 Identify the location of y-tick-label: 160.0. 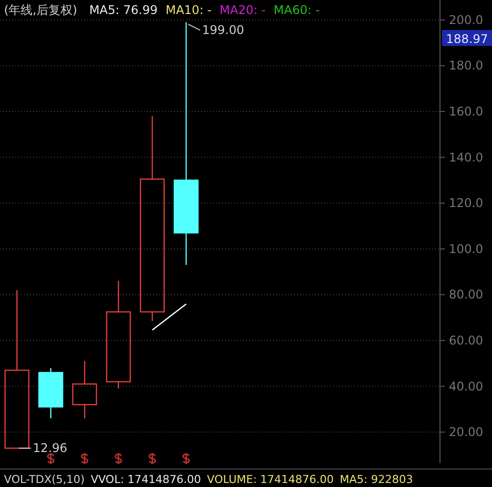
(466, 111).